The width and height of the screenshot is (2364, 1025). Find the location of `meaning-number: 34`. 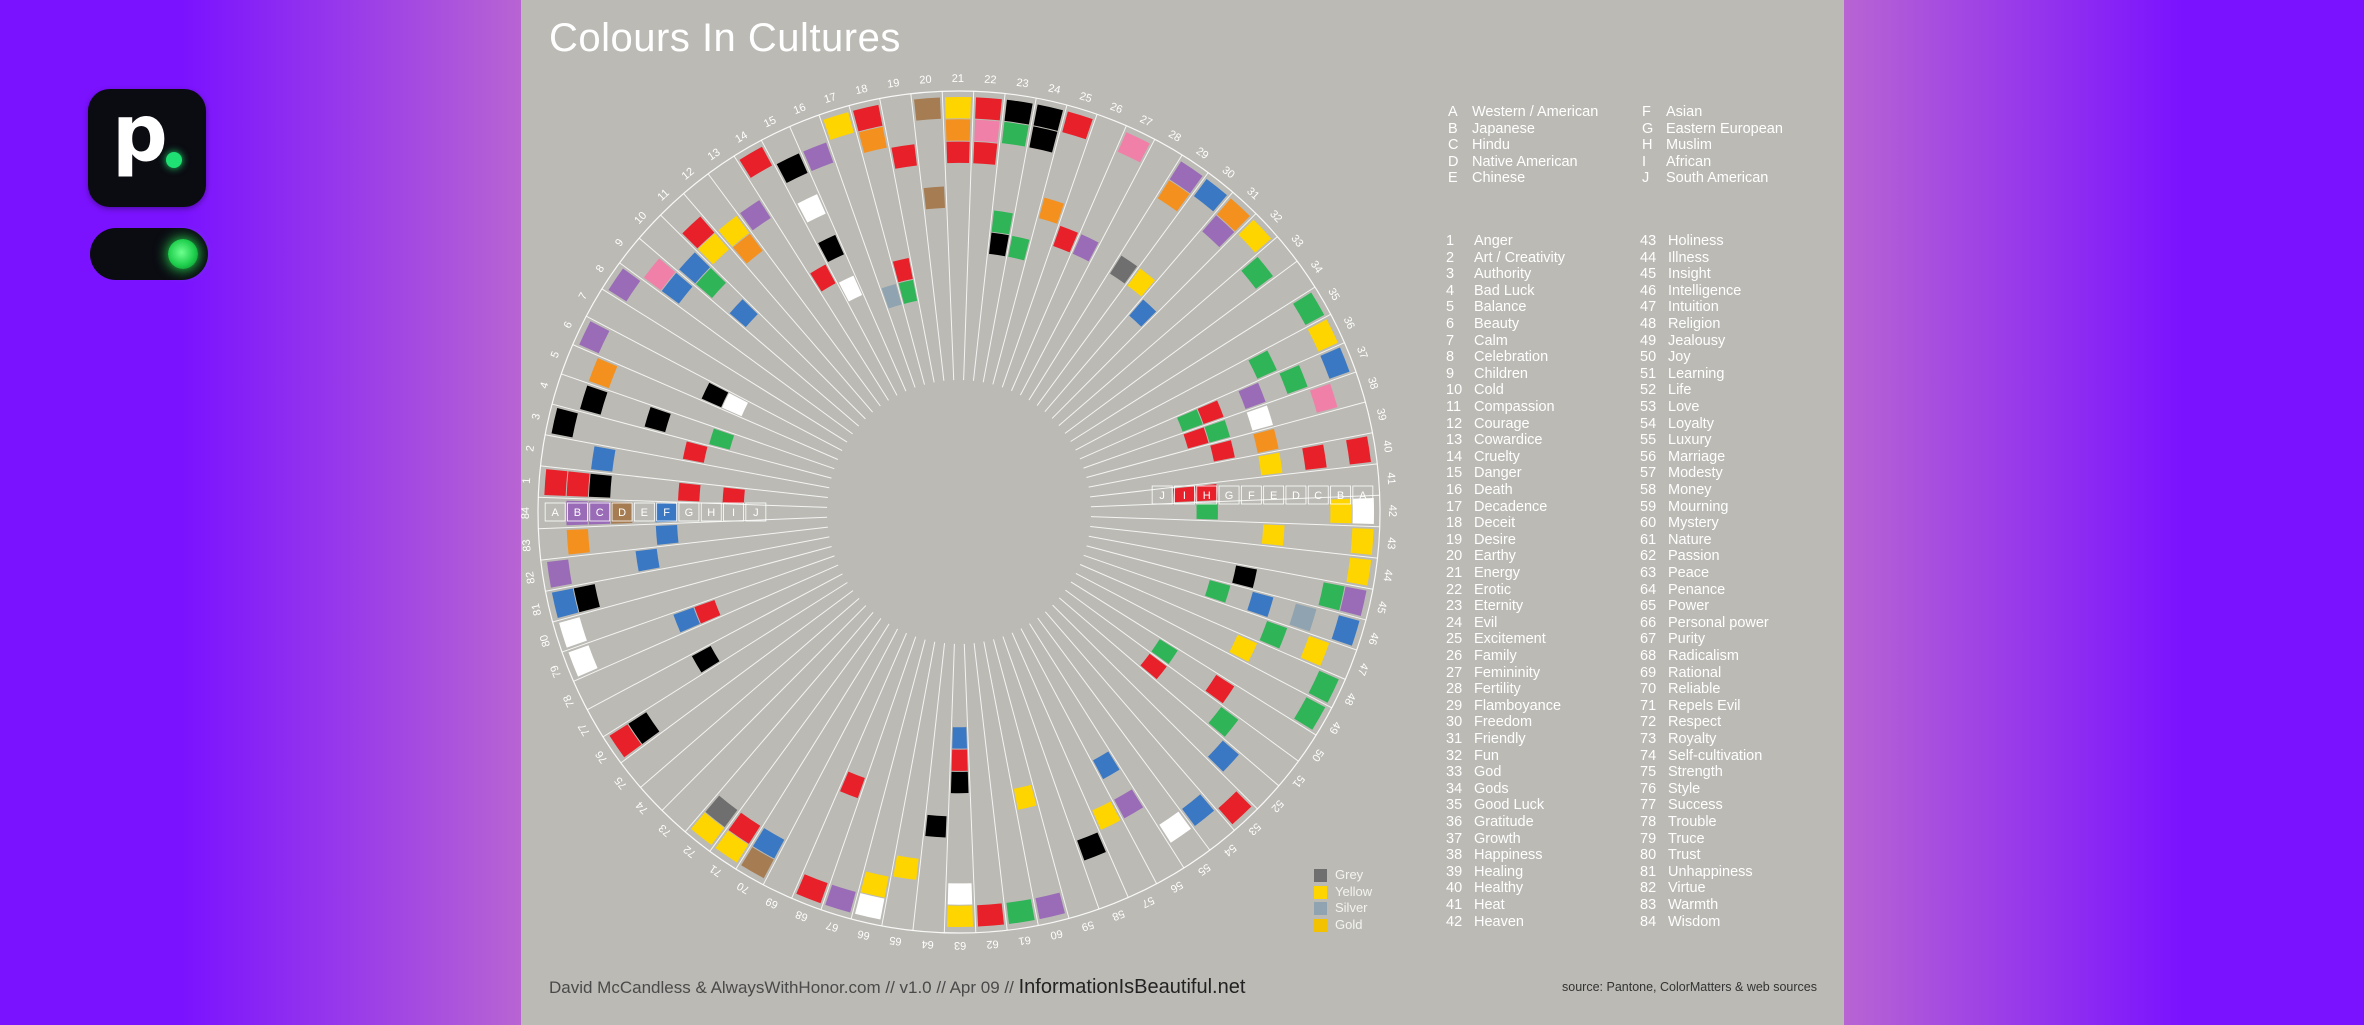

meaning-number: 34 is located at coordinates (1454, 788).